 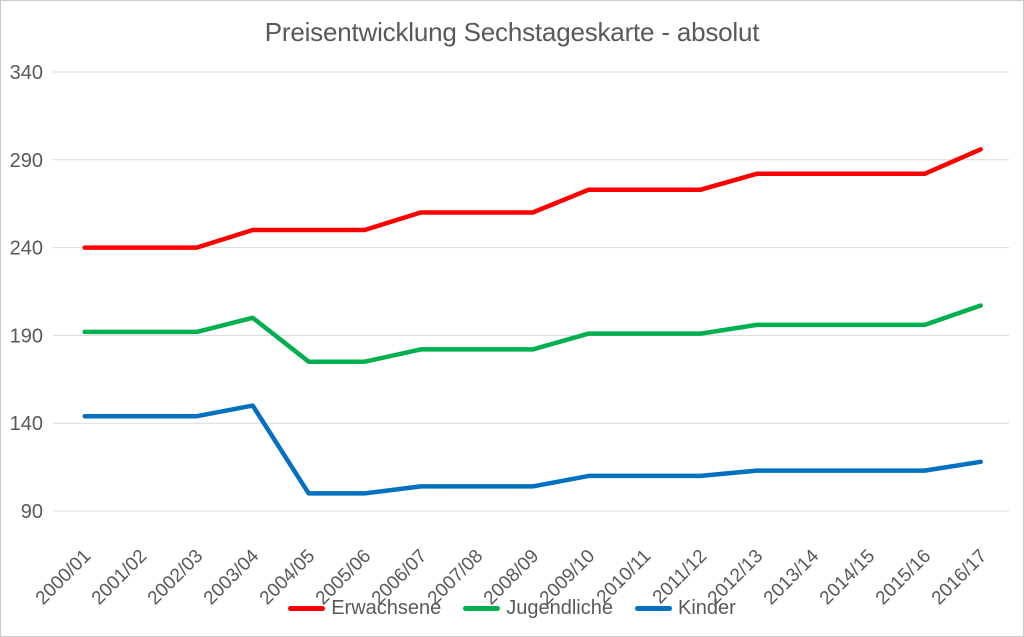 I want to click on legend-line-swatch-erwachsene, so click(x=307, y=608).